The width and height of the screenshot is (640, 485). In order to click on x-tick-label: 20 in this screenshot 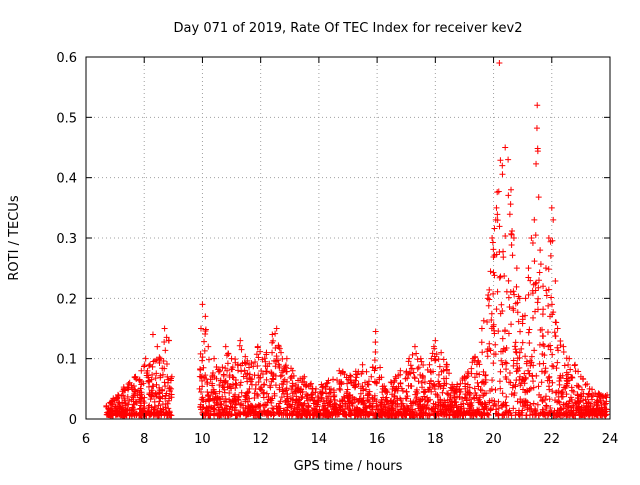, I will do `click(493, 439)`.